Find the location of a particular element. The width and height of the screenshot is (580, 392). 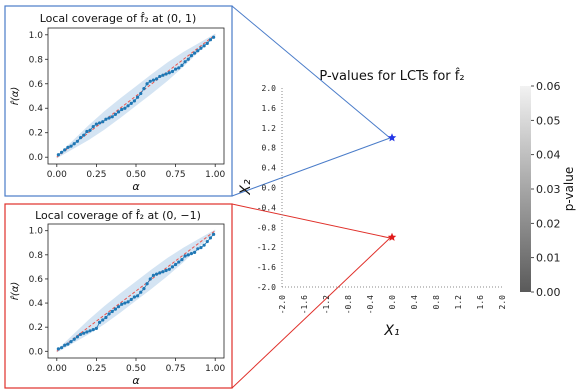

inset-bottom-y-ticks: 0.0 0.2 0.4 0.6 0.8 1.0 is located at coordinates (38, 292).